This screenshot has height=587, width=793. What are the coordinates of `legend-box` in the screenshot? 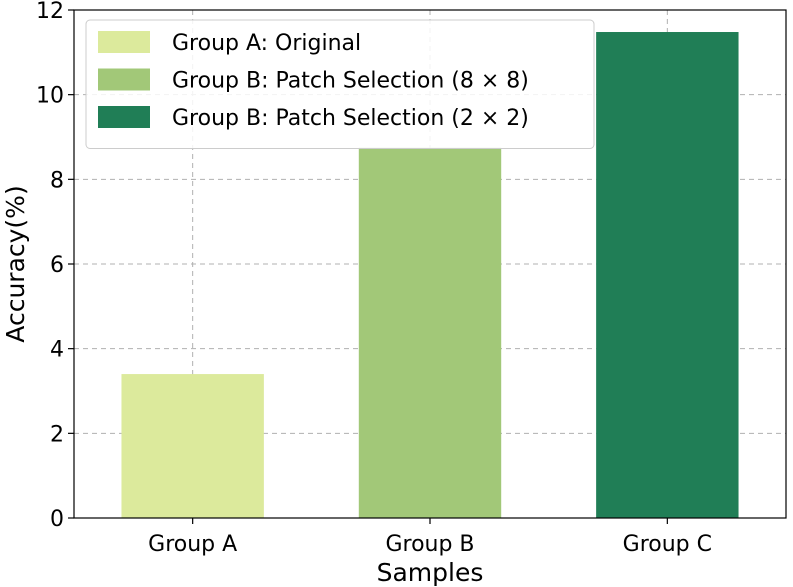 It's located at (340, 84).